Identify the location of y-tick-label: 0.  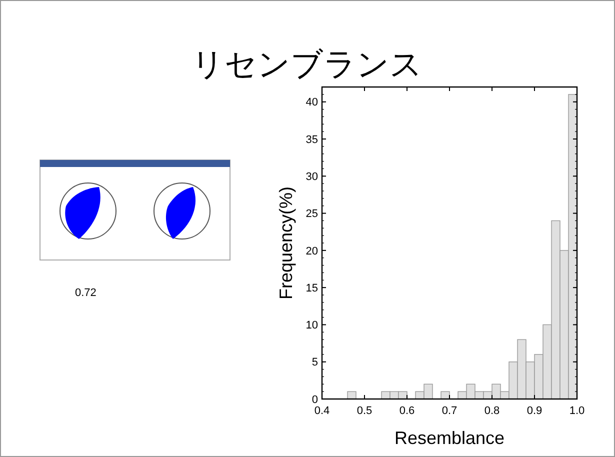
(315, 400).